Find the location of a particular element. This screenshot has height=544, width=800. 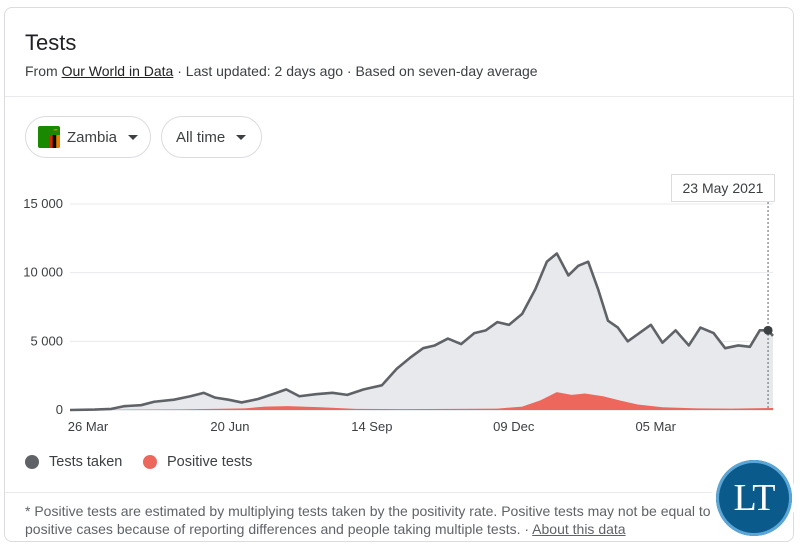

about-data-link: About this data is located at coordinates (579, 529).